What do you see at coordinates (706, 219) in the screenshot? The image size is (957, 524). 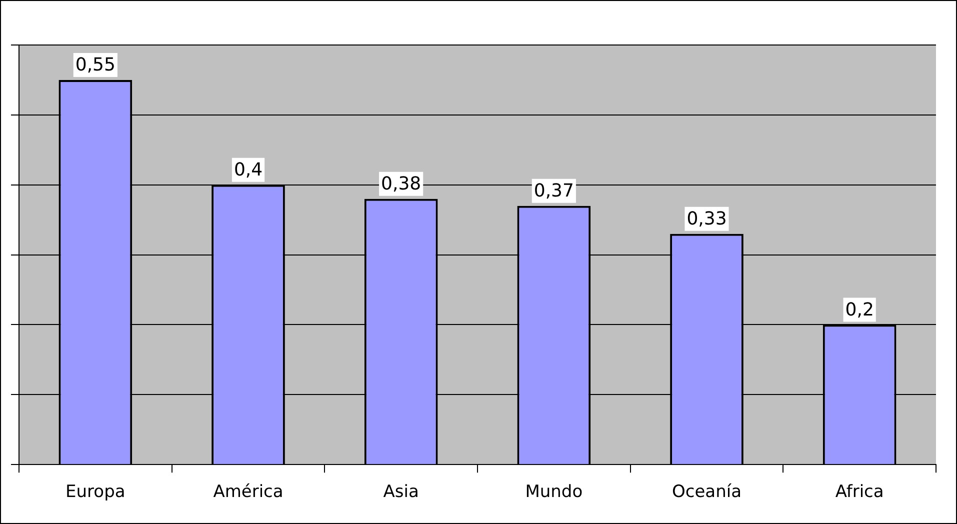 I see `data-label: 0,33` at bounding box center [706, 219].